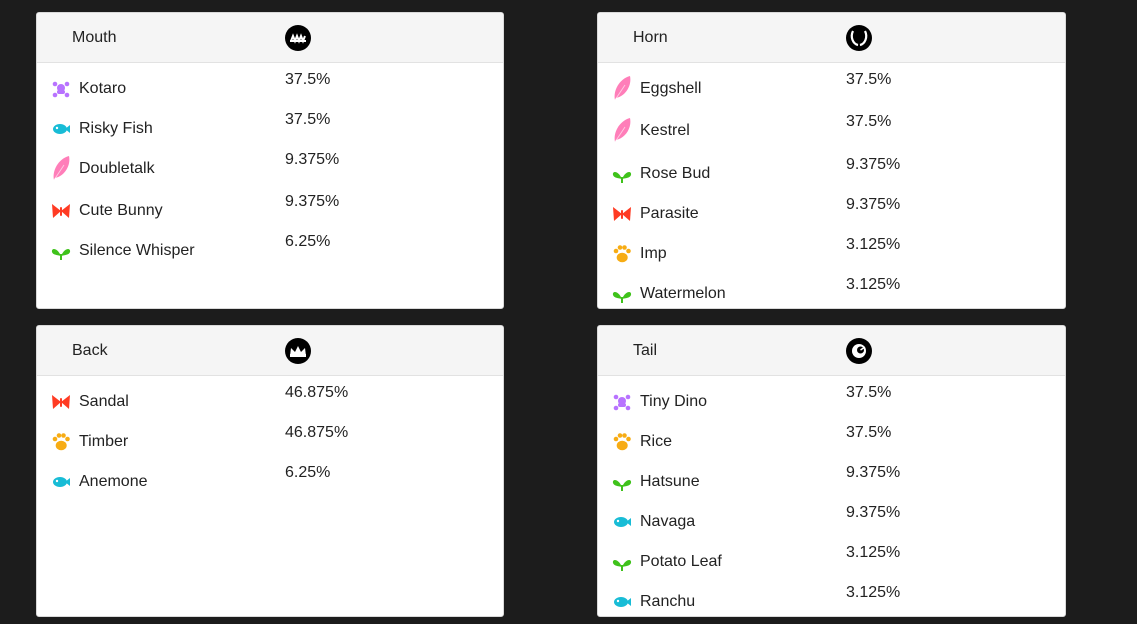 The image size is (1137, 624). What do you see at coordinates (137, 250) in the screenshot?
I see `part-name: Silence Whisper` at bounding box center [137, 250].